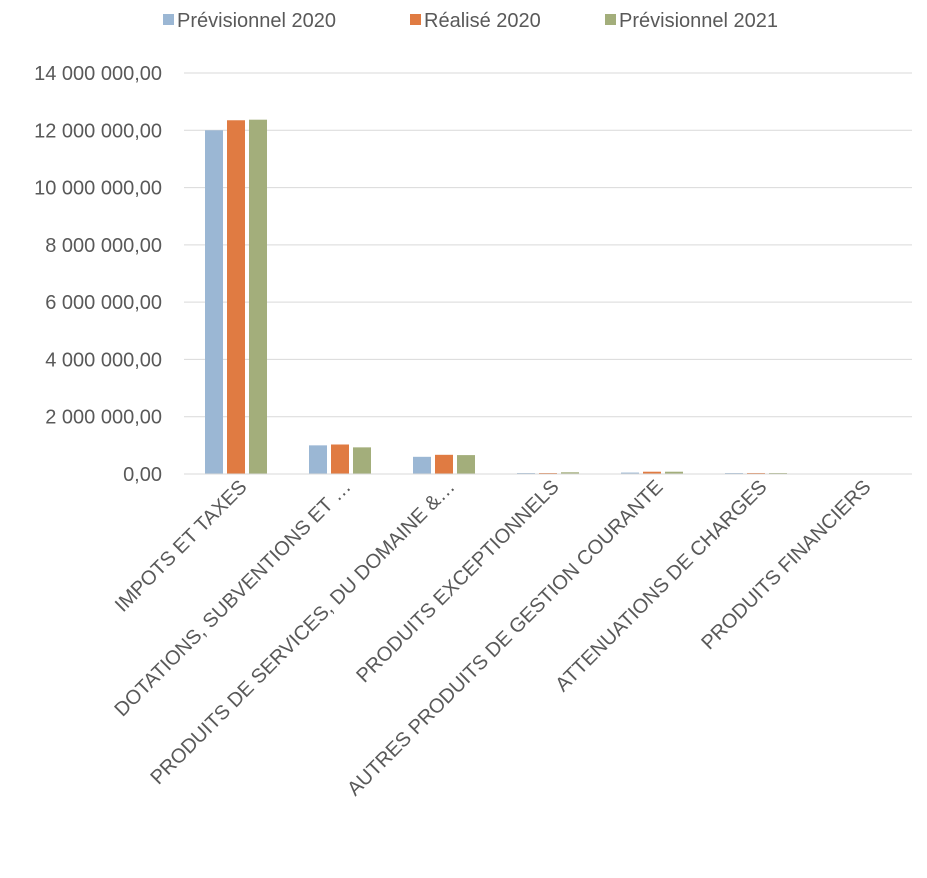  What do you see at coordinates (103, 303) in the screenshot?
I see `y-tick-label: 6 000 000,00` at bounding box center [103, 303].